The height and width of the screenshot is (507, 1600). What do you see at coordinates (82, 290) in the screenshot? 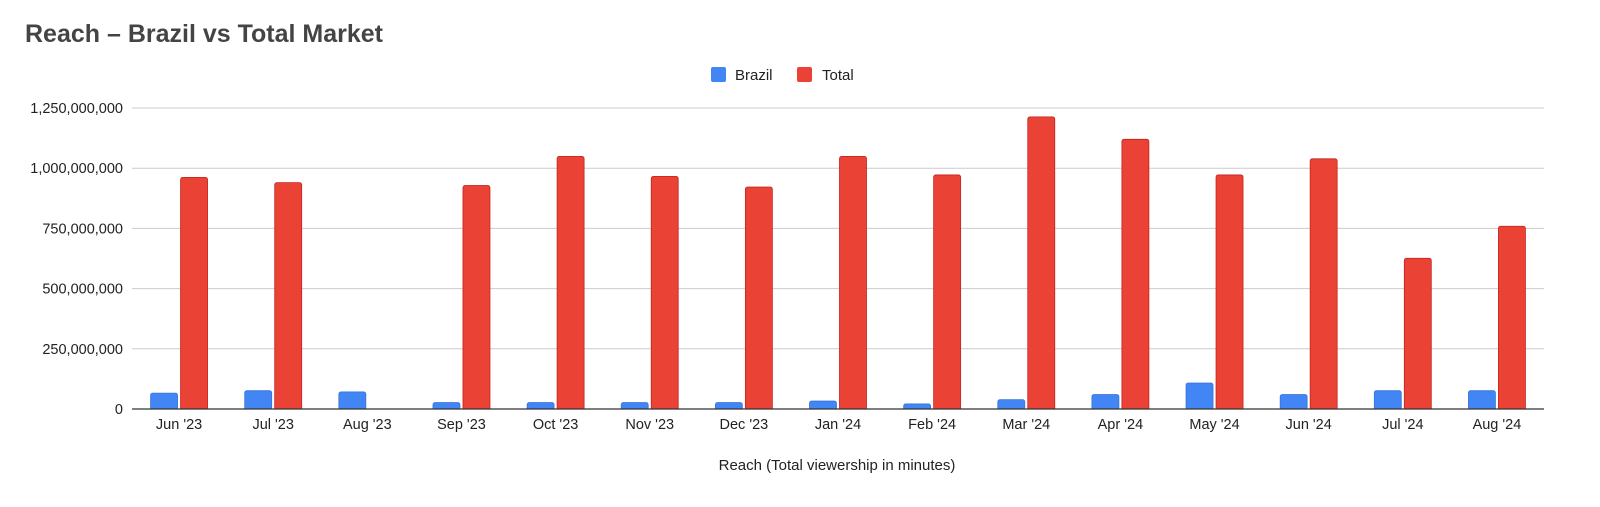
I see `y-tick-label: 500,000,000` at bounding box center [82, 290].